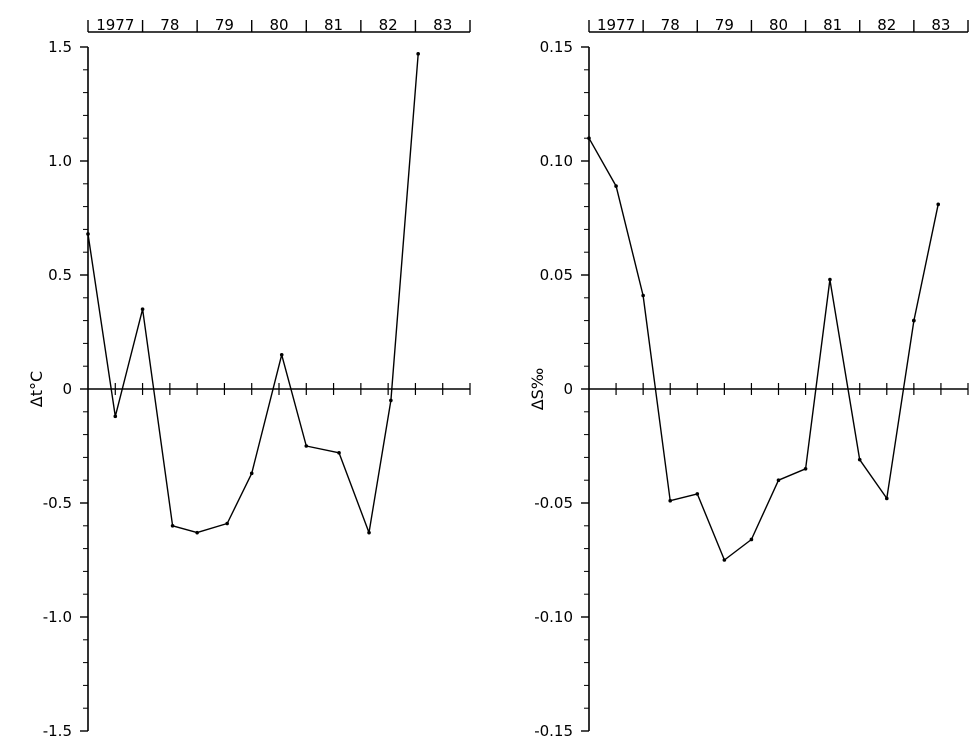 The width and height of the screenshot is (972, 740). What do you see at coordinates (553, 503) in the screenshot?
I see `y-tick-label: -0.05` at bounding box center [553, 503].